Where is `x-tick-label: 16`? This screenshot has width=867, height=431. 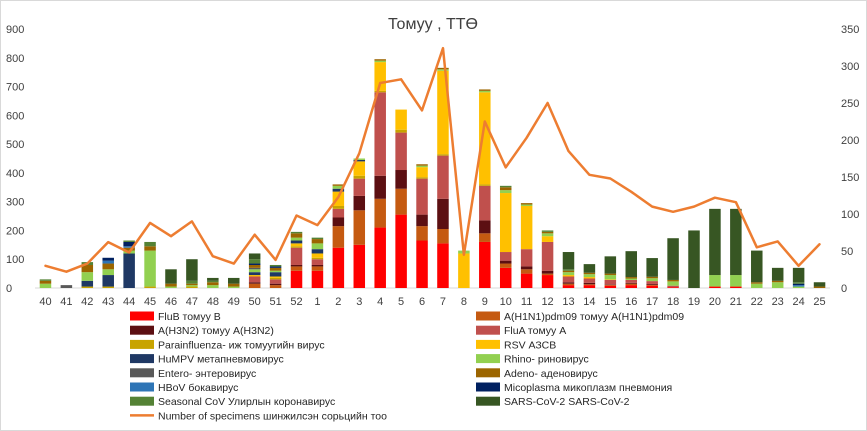
x-tick-label: 16 is located at coordinates (631, 302).